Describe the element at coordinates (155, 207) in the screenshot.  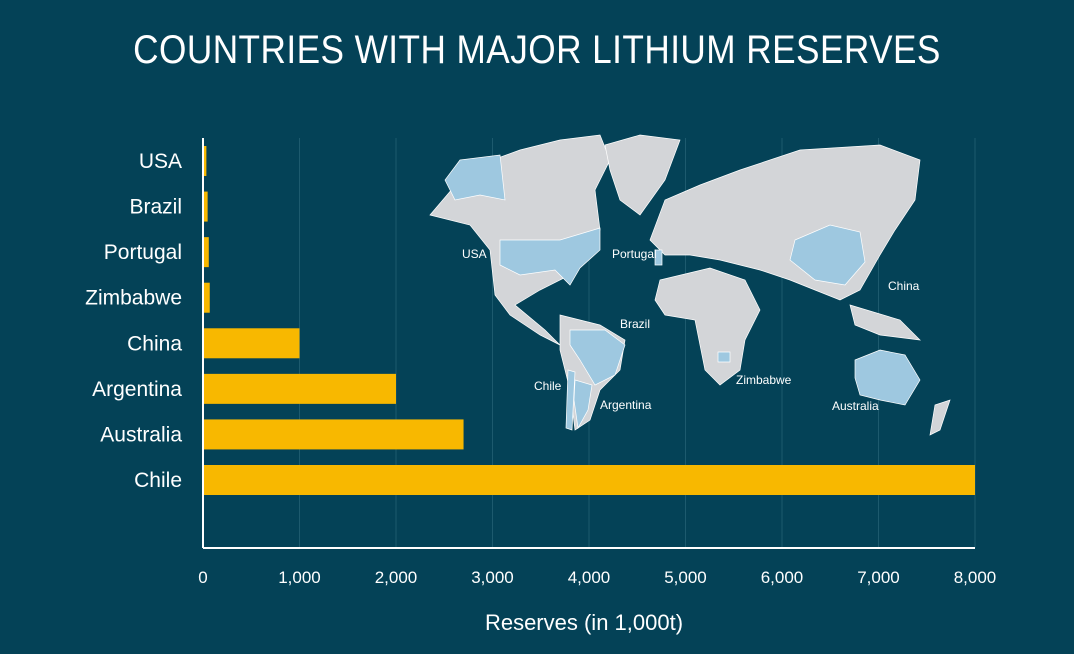
I see `y-category-label: Brazil` at that location.